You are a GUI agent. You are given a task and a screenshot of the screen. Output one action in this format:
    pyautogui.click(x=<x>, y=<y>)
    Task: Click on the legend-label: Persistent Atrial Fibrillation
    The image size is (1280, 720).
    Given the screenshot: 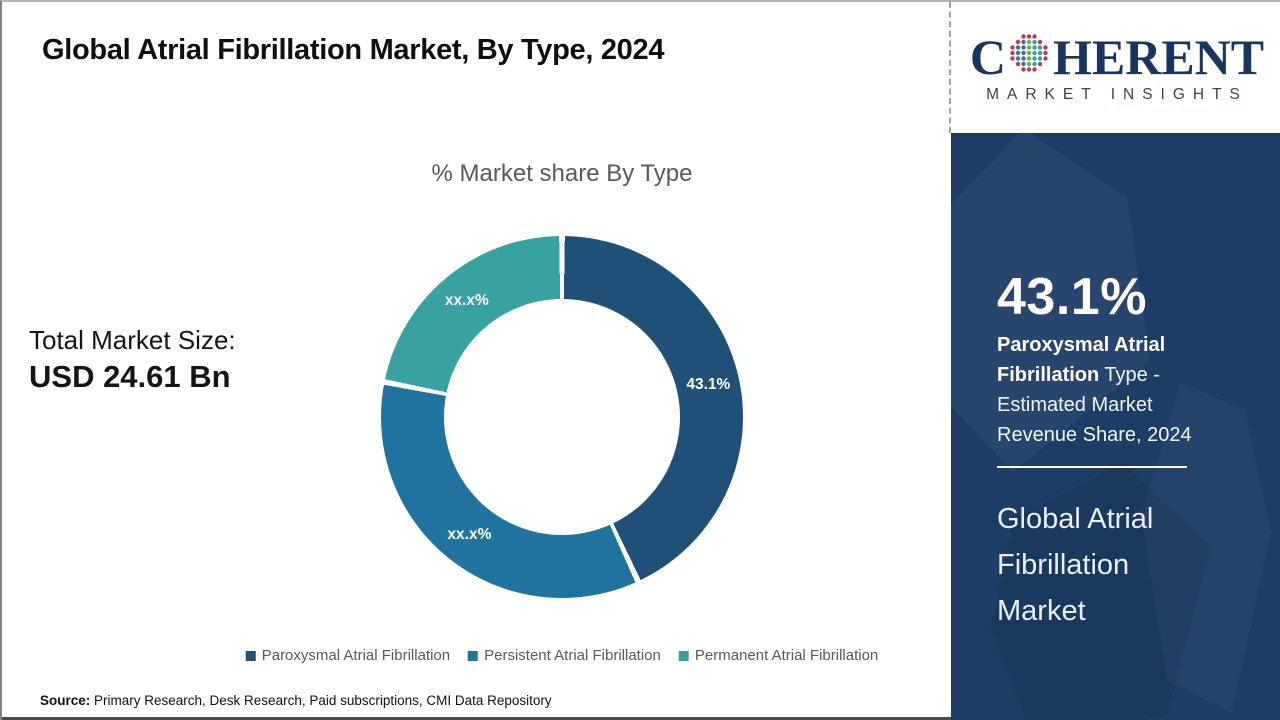 What is the action you would take?
    pyautogui.click(x=572, y=655)
    